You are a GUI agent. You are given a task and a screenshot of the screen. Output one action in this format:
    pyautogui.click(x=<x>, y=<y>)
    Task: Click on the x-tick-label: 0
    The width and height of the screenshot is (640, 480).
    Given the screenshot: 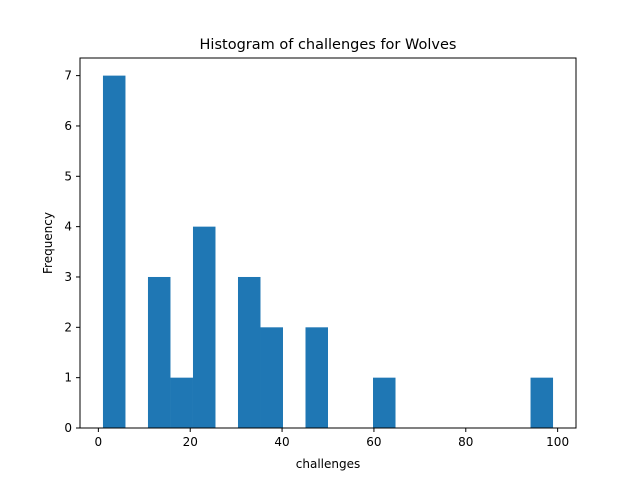 What is the action you would take?
    pyautogui.click(x=99, y=442)
    